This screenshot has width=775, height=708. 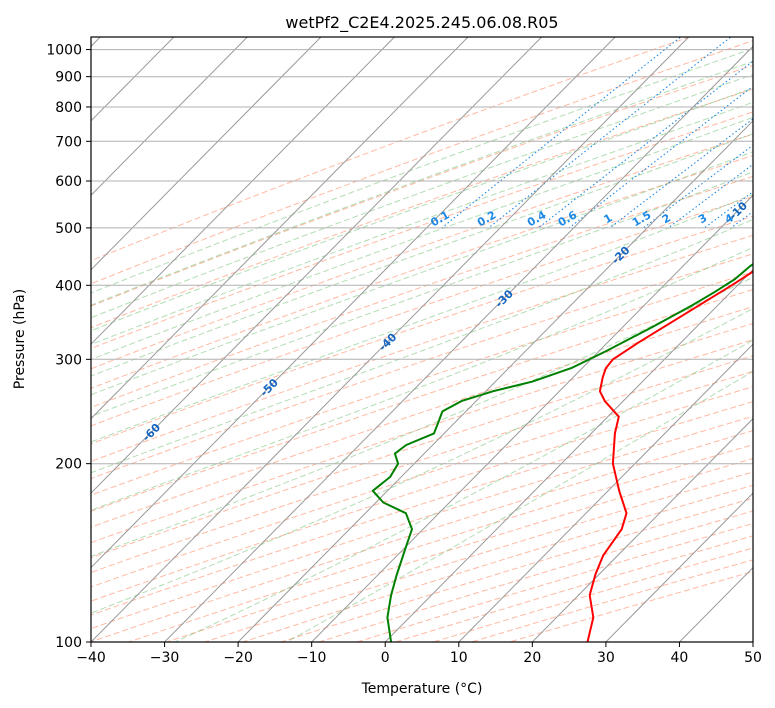 What do you see at coordinates (68, 229) in the screenshot?
I see `y-tick-label: 500` at bounding box center [68, 229].